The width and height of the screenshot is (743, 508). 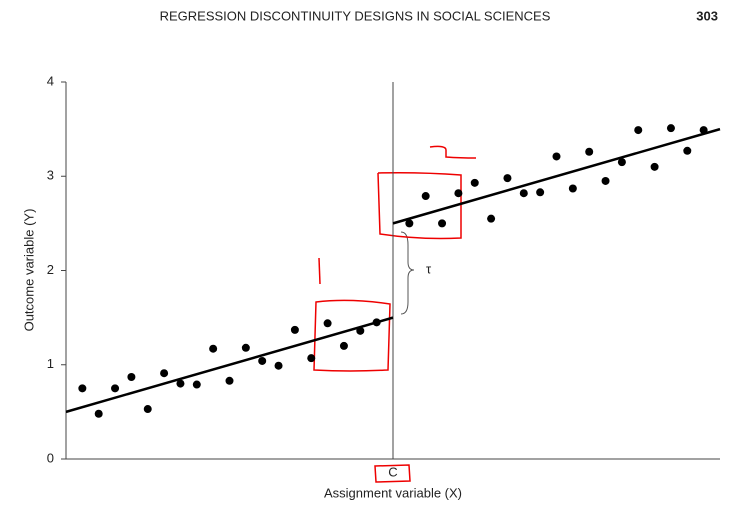 I want to click on y-tick-label: 1, so click(x=50, y=363).